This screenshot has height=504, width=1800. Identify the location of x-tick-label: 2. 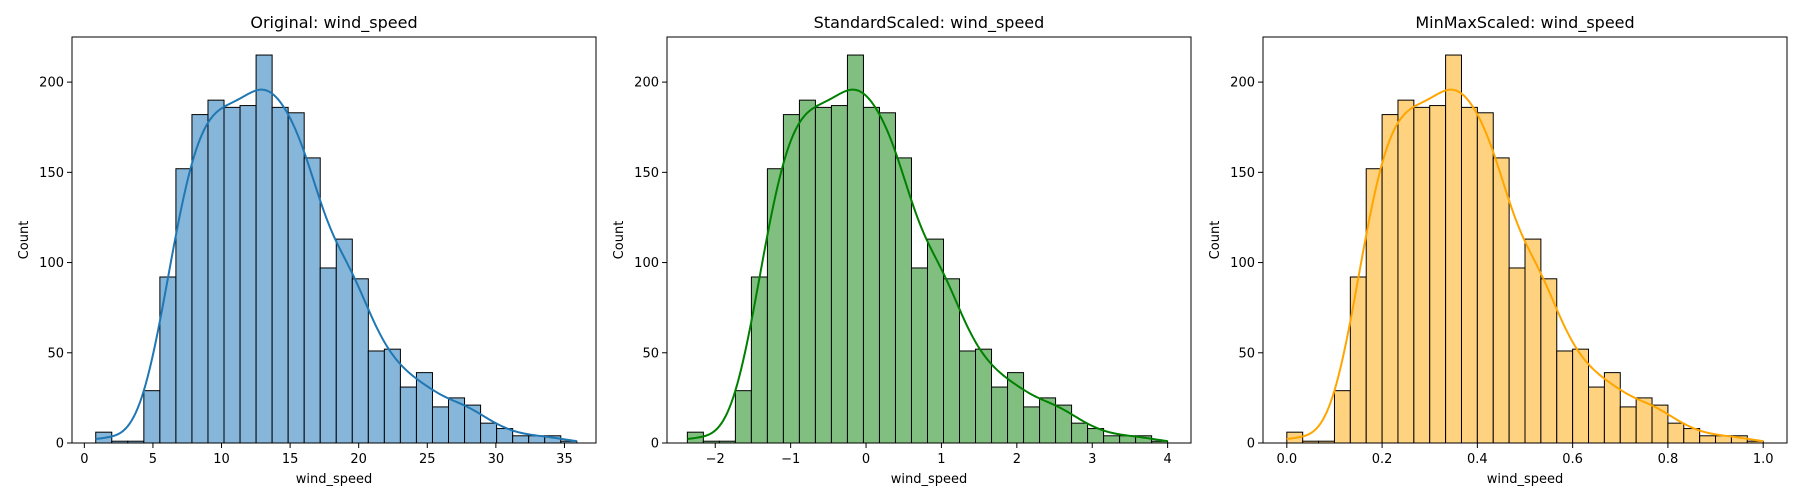
(1017, 459).